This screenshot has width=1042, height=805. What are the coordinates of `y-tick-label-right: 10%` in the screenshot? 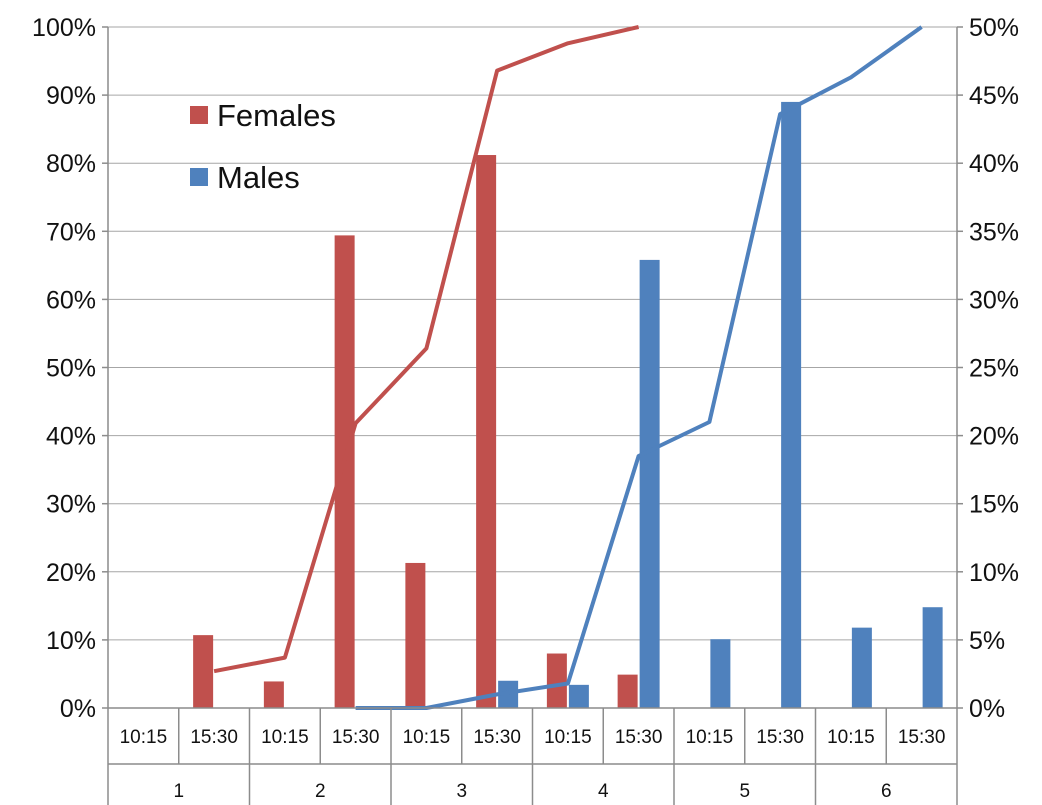 It's located at (994, 573).